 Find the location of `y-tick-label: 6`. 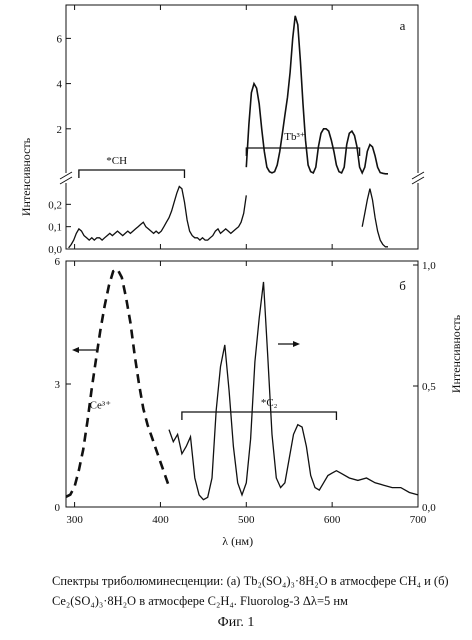

y-tick-label: 6 is located at coordinates (60, 39).